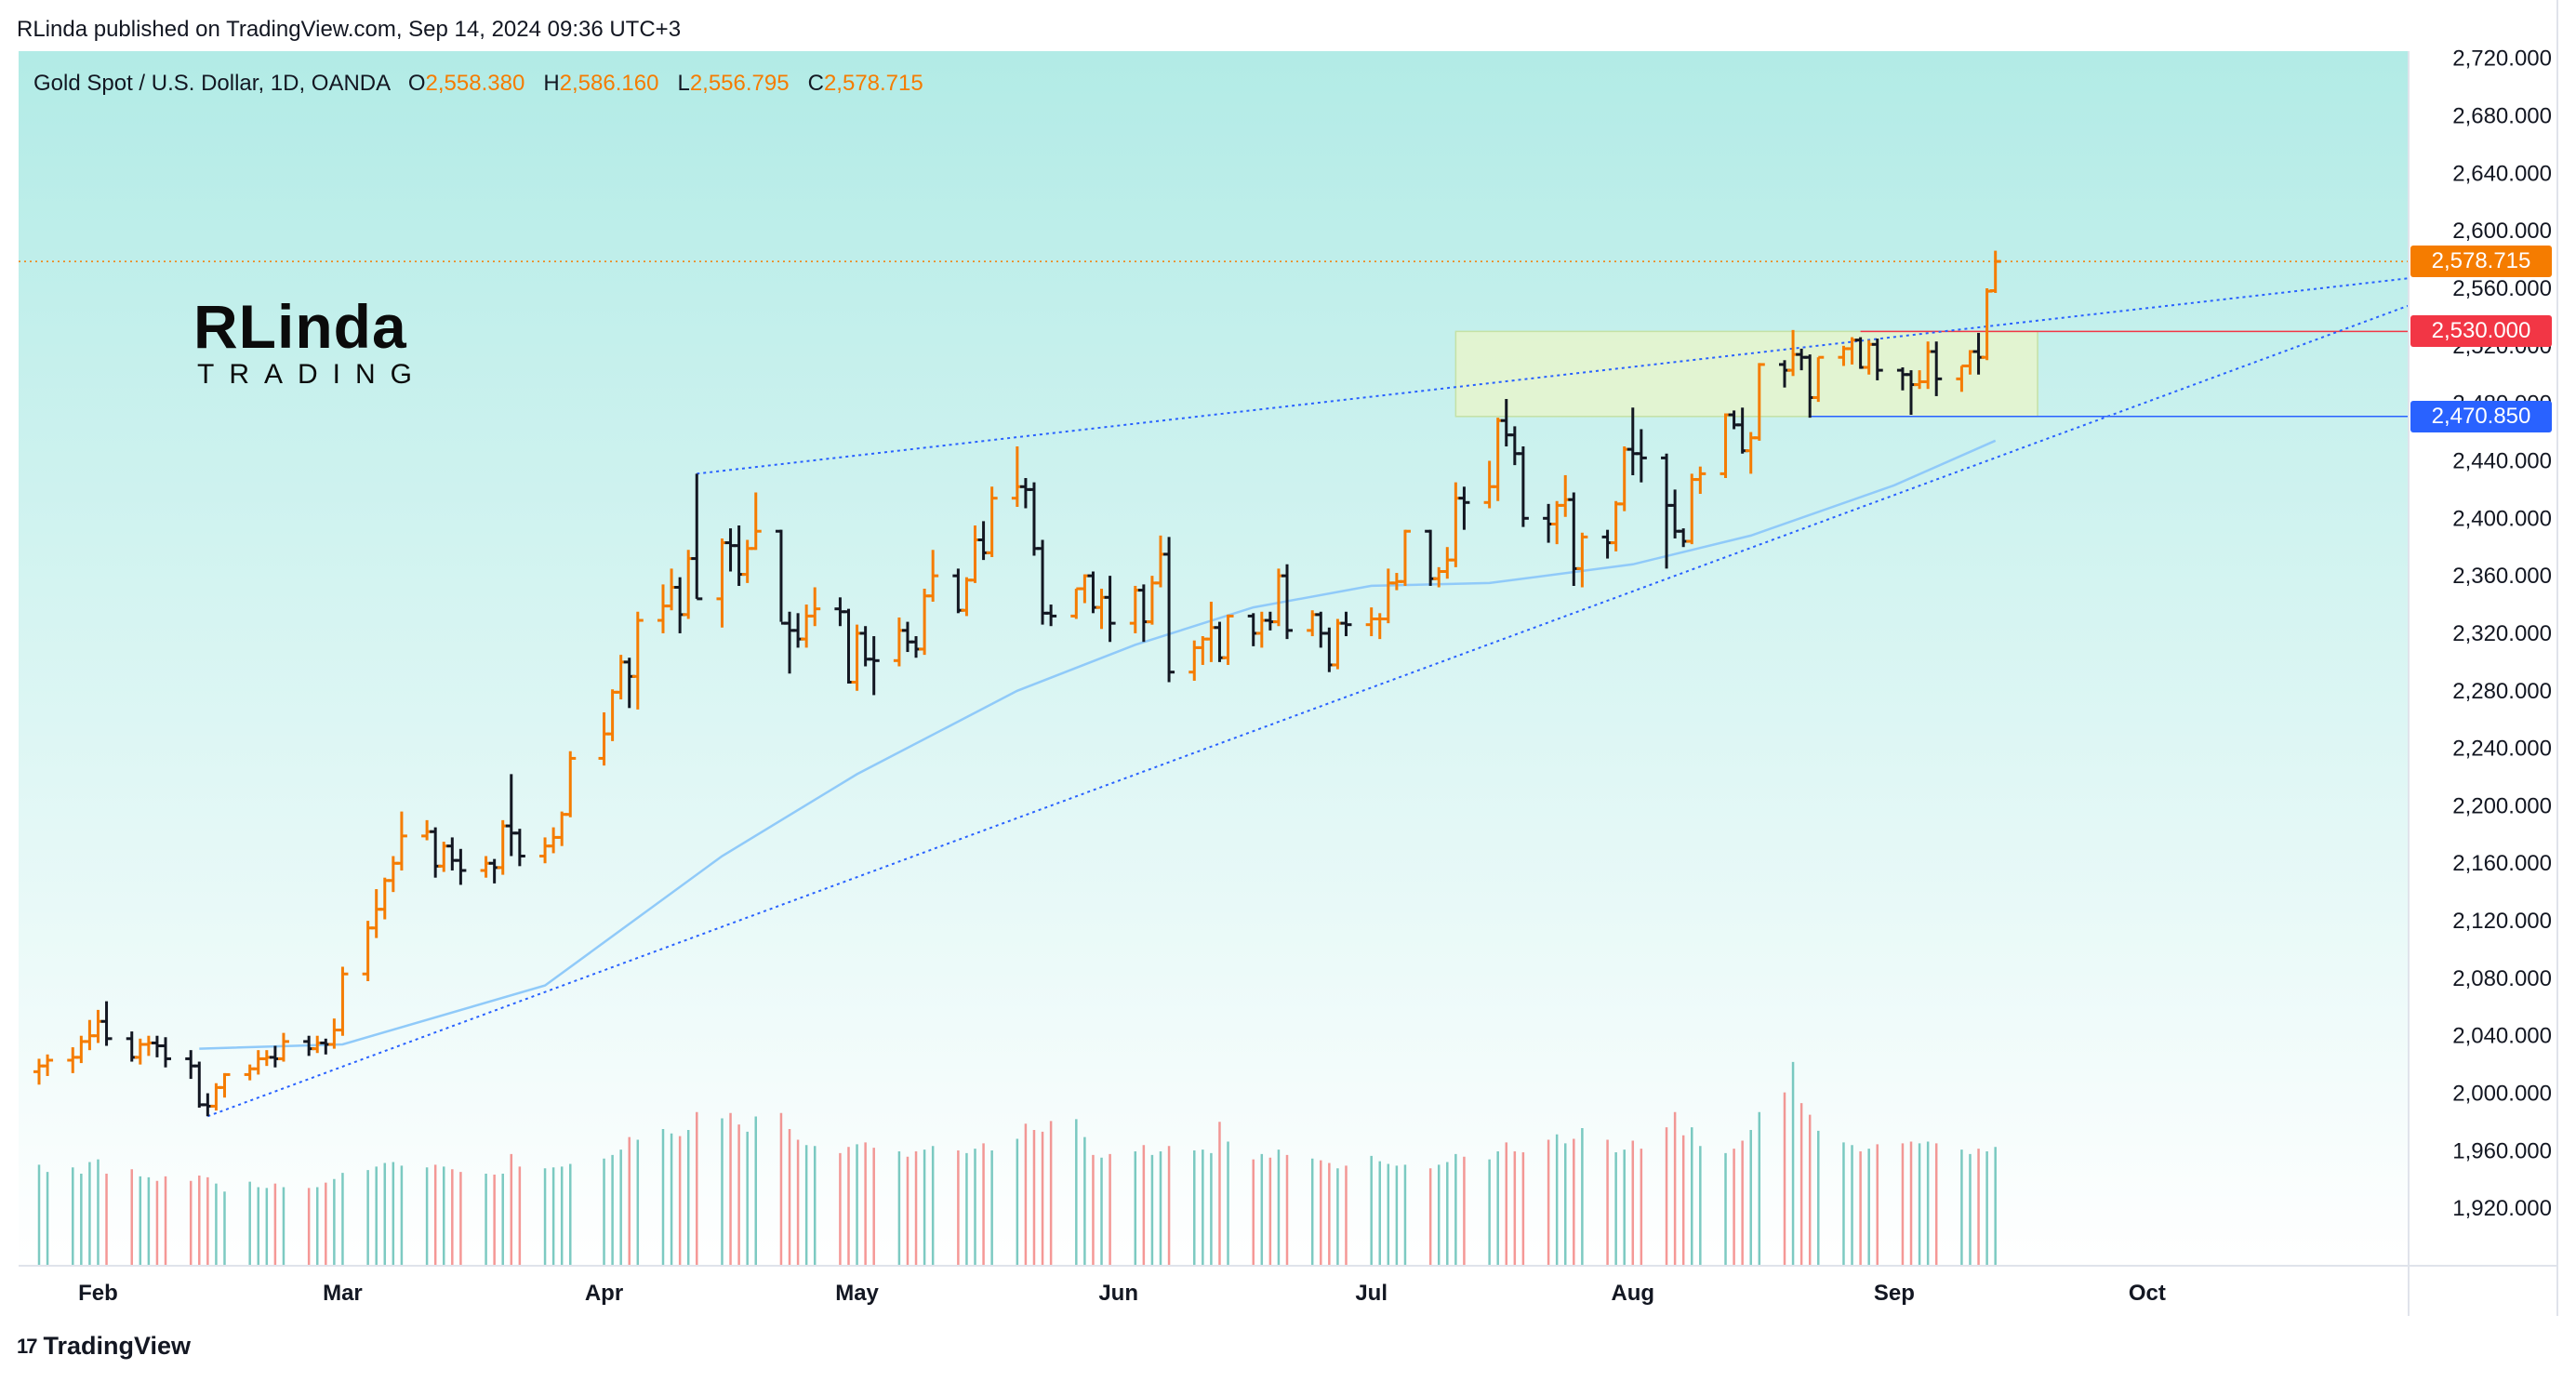 This screenshot has height=1382, width=2576. Describe the element at coordinates (2502, 750) in the screenshot. I see `price-tick-label: 2,240.000` at that location.